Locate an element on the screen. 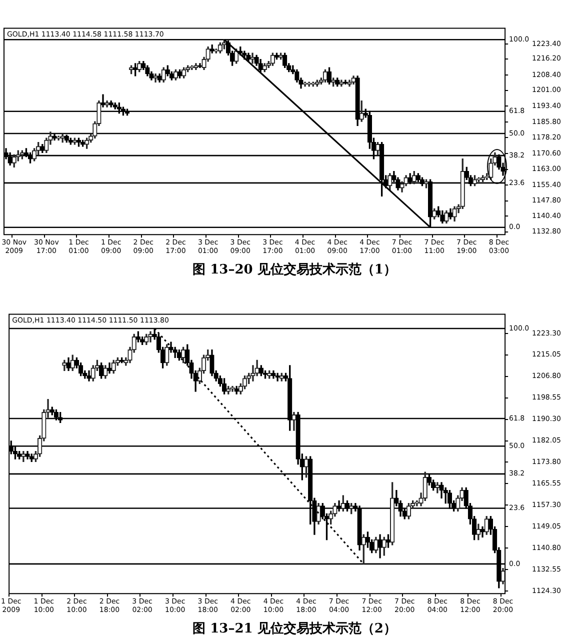  text: 图 13–21 见位交易技术示范（2） is located at coordinates (294, 628).